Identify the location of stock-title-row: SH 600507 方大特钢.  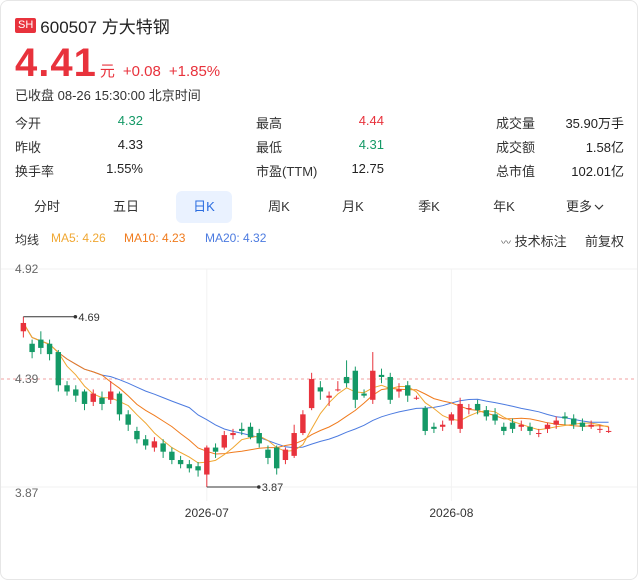
(92, 25).